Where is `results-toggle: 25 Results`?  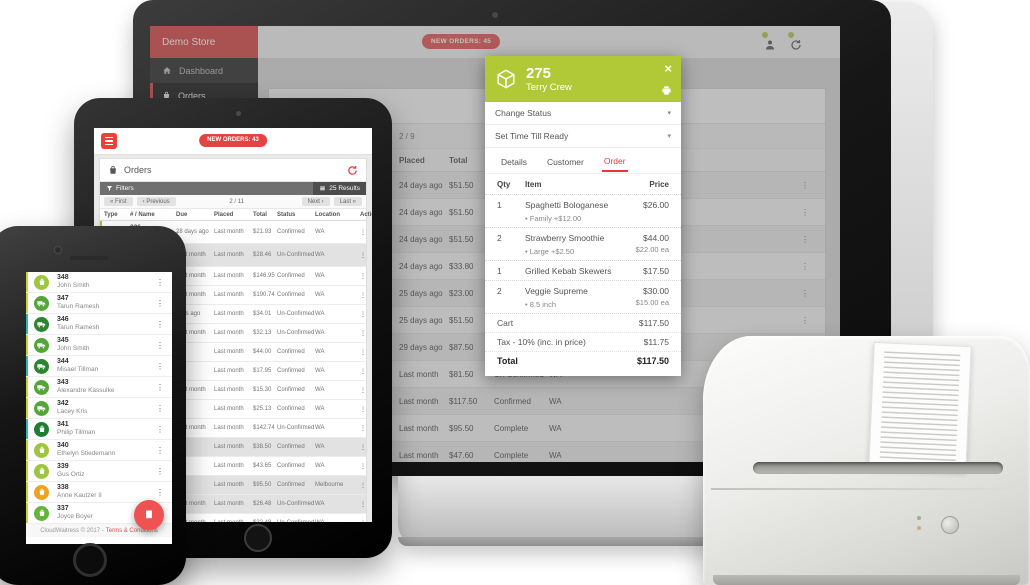
results-toggle: 25 Results is located at coordinates (339, 188).